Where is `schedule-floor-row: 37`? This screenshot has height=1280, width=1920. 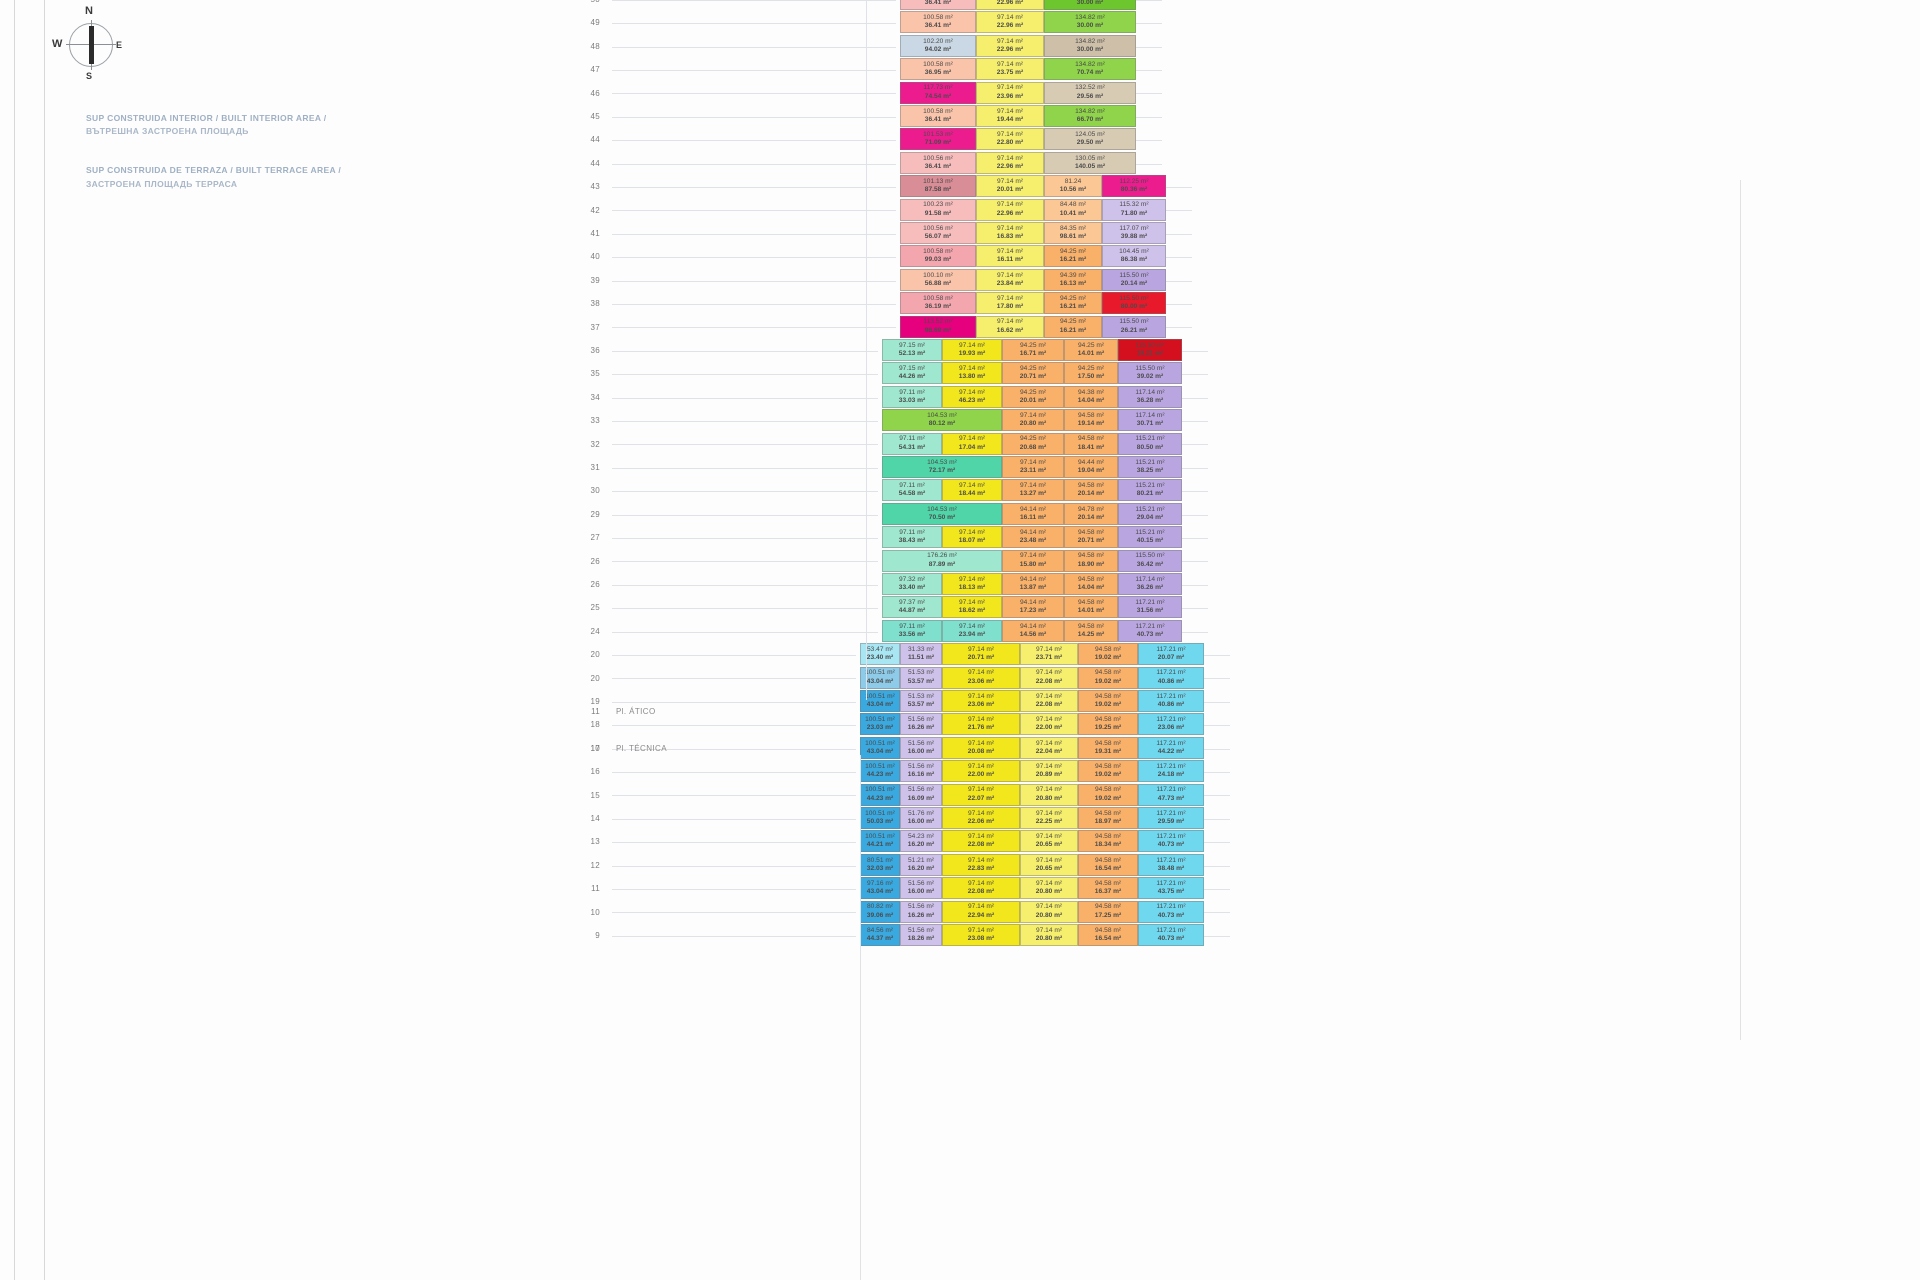
schedule-floor-row: 37 is located at coordinates (910, 327).